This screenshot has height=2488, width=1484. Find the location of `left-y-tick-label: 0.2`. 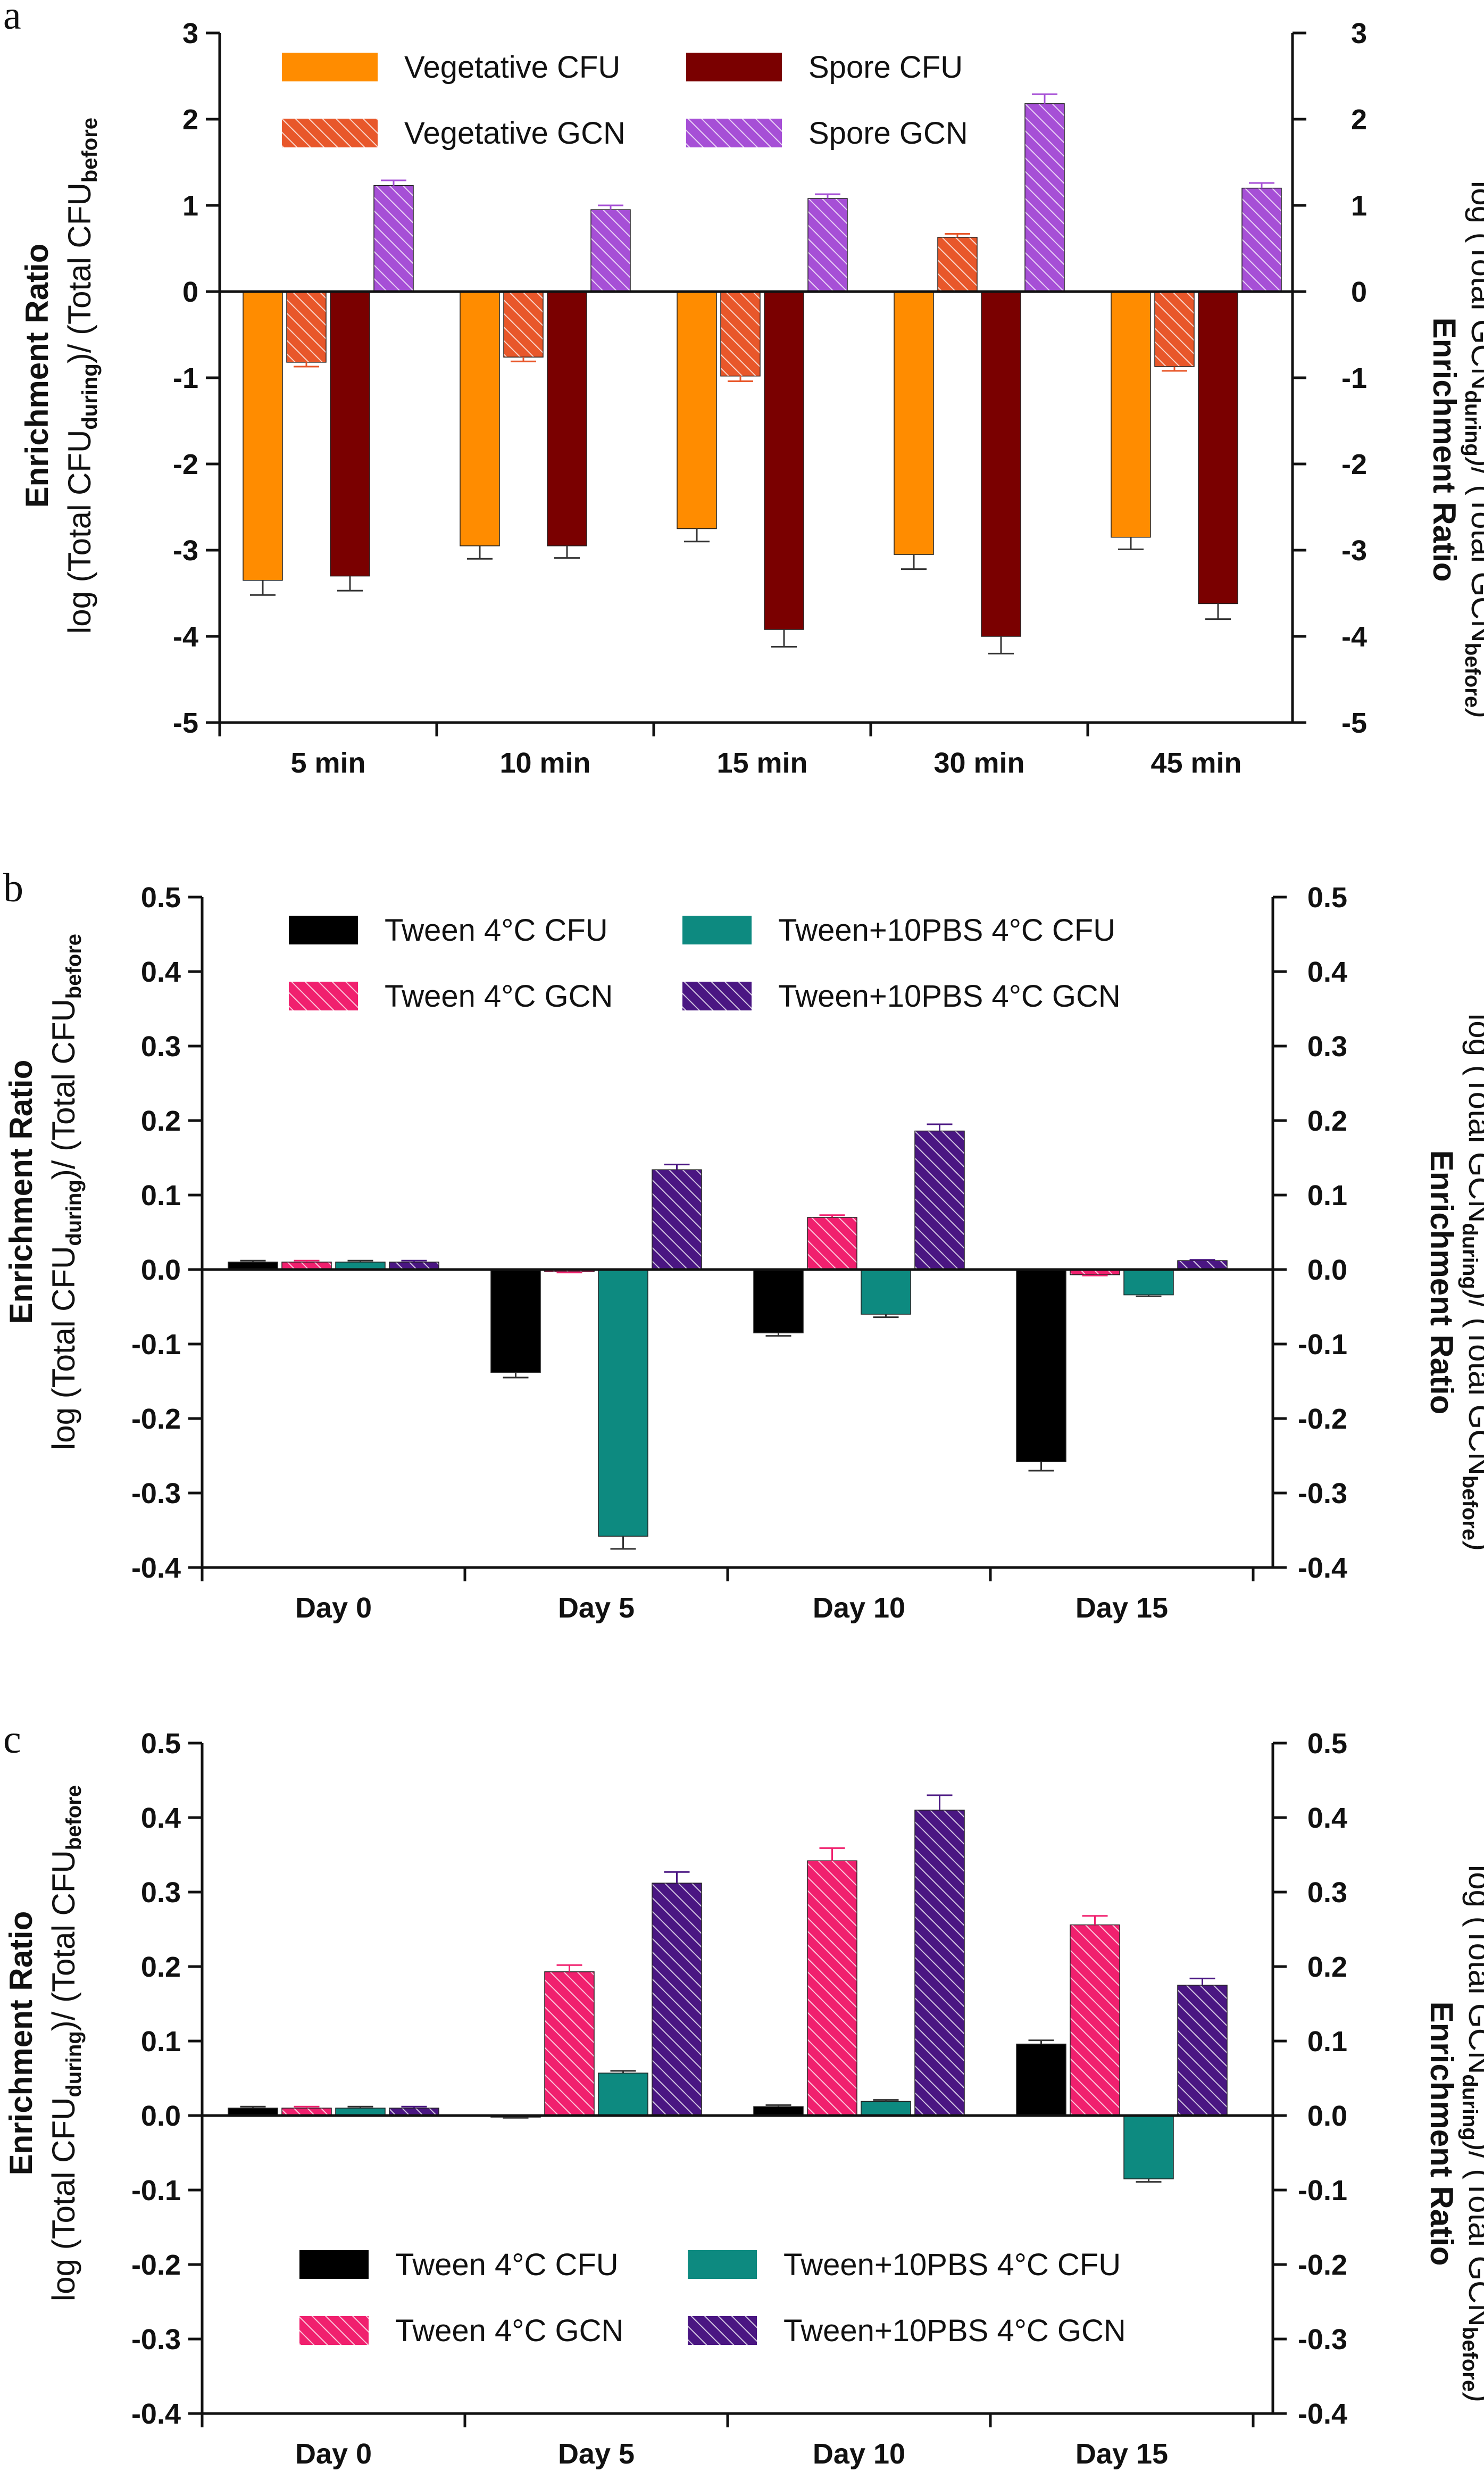

left-y-tick-label: 0.2 is located at coordinates (161, 1967).